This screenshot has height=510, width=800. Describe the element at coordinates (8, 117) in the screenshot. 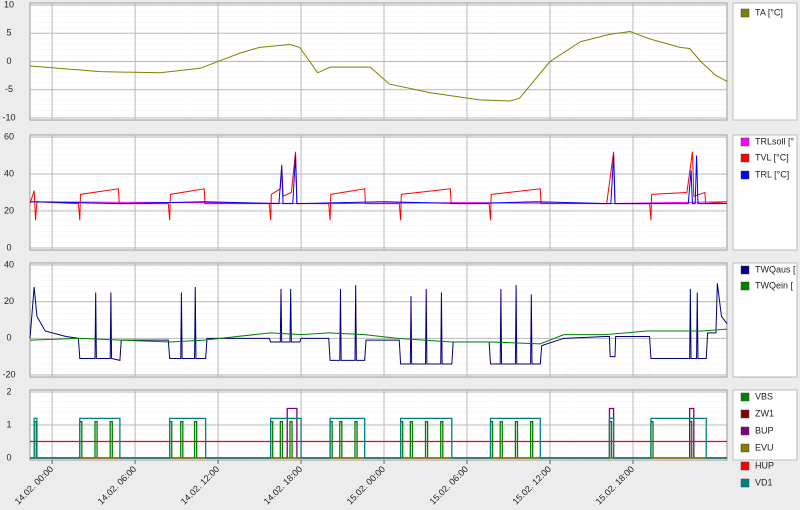

I see `y-tick-label: -10` at that location.